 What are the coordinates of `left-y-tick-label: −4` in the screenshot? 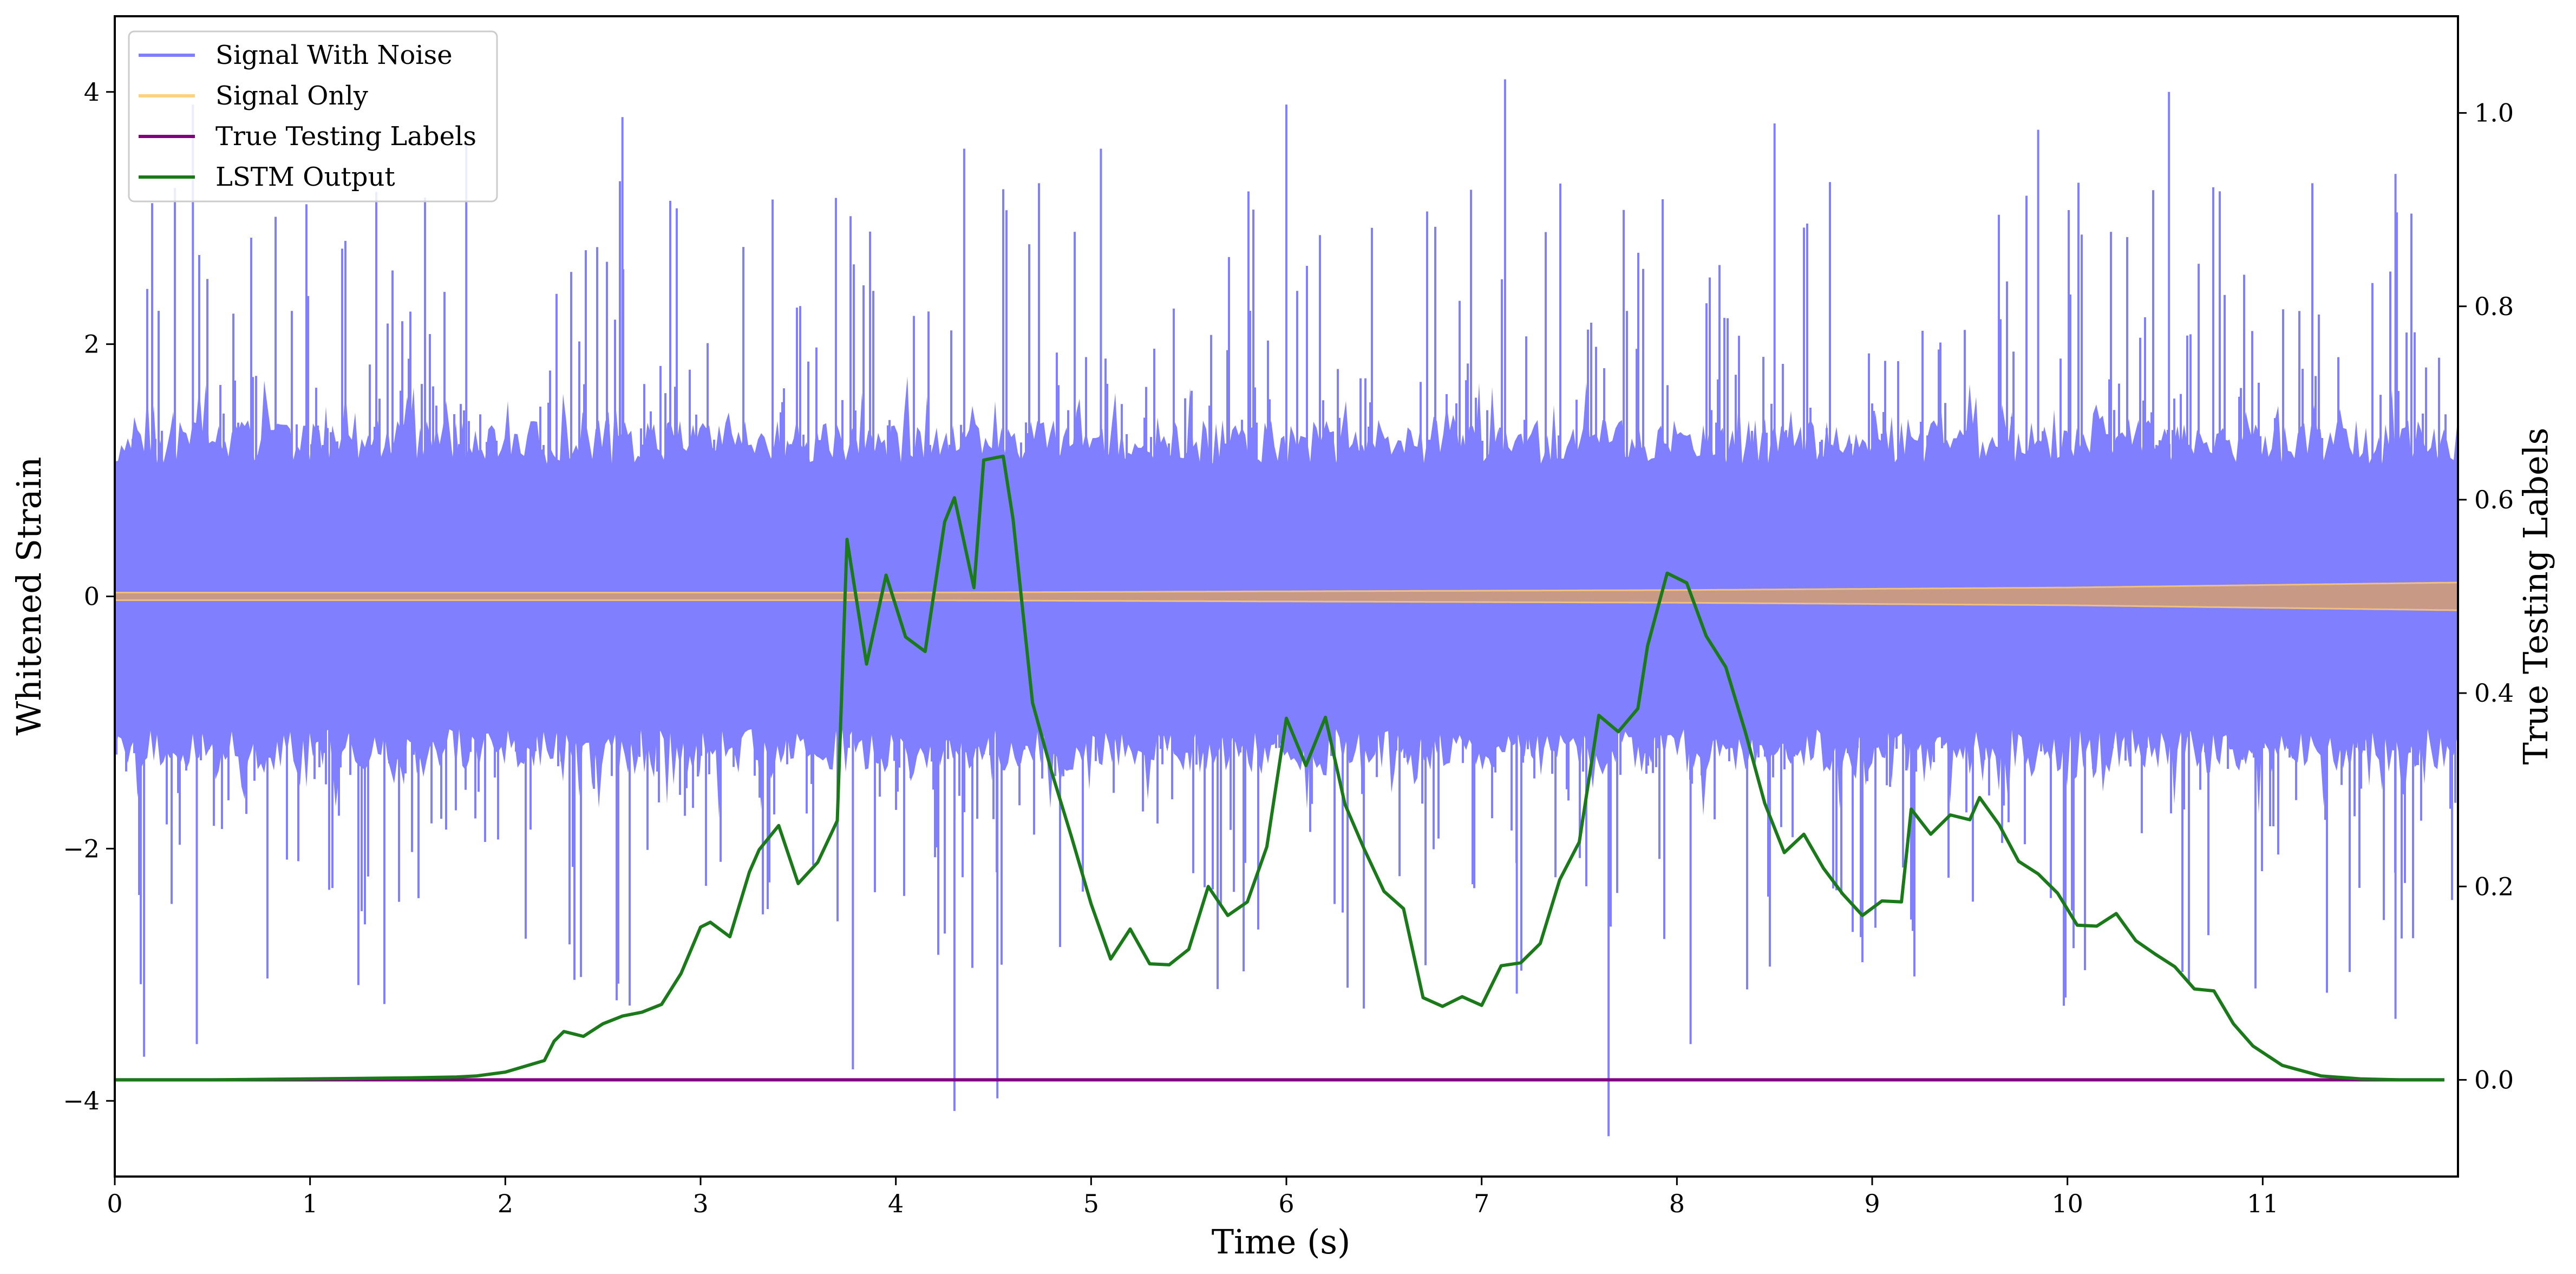 It's located at (82, 1100).